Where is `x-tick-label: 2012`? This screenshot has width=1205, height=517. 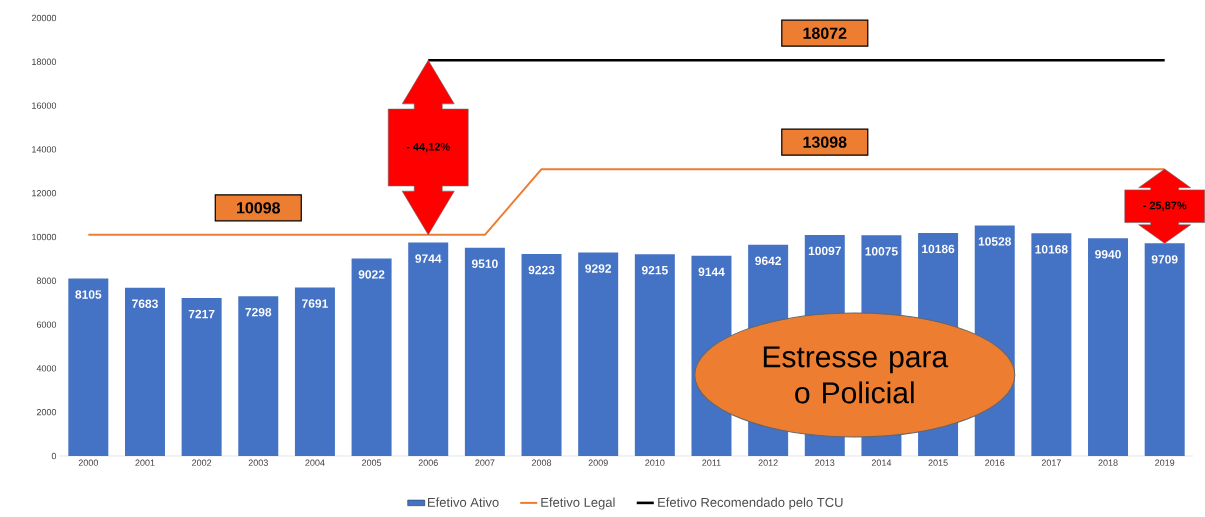
x-tick-label: 2012 is located at coordinates (768, 462).